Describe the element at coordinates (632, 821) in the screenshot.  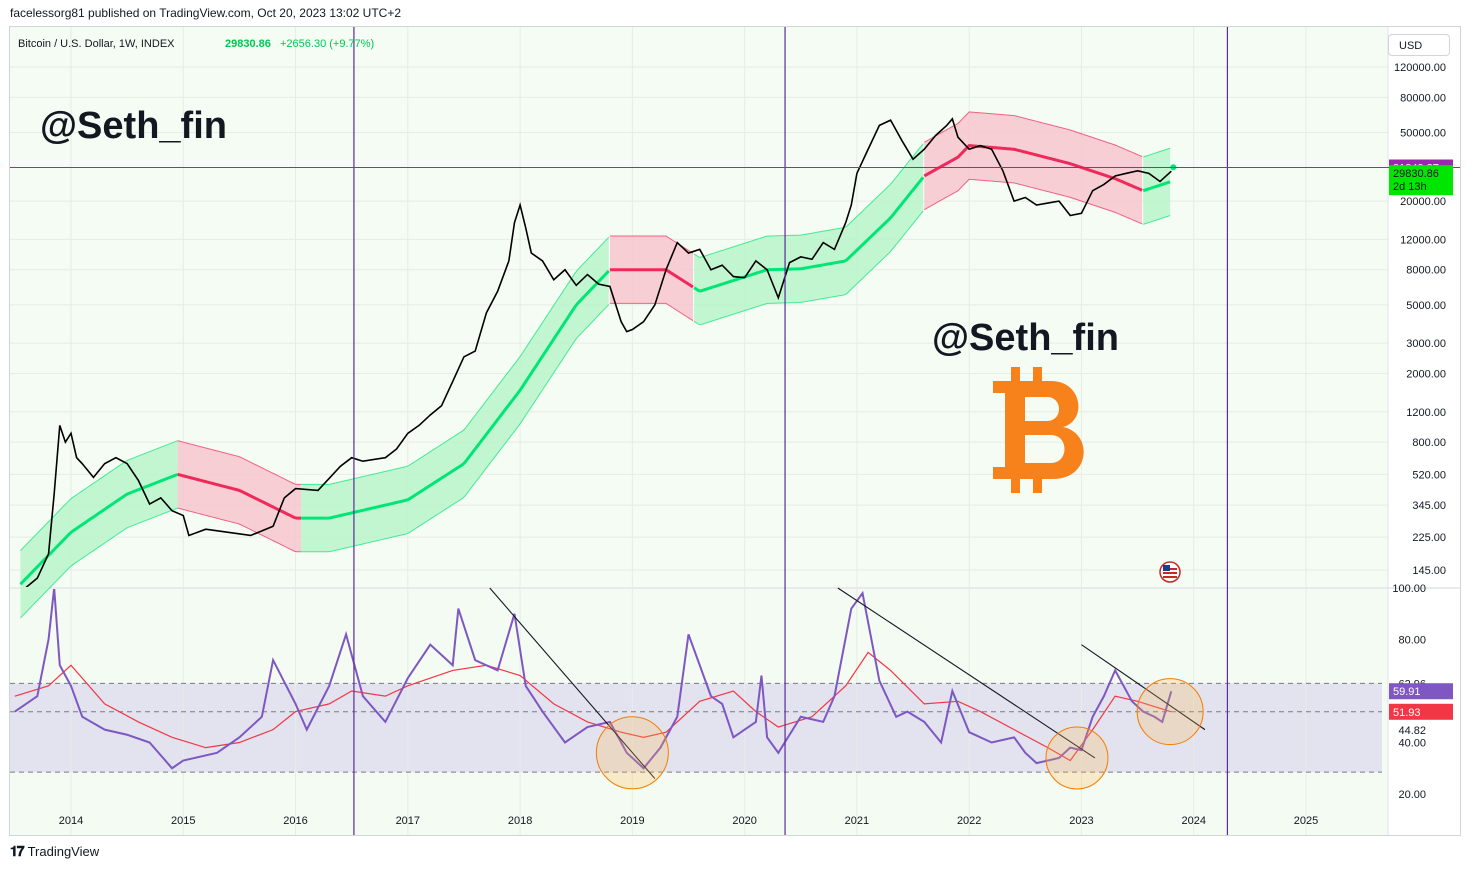
I see `x-tick-label: 2019` at that location.